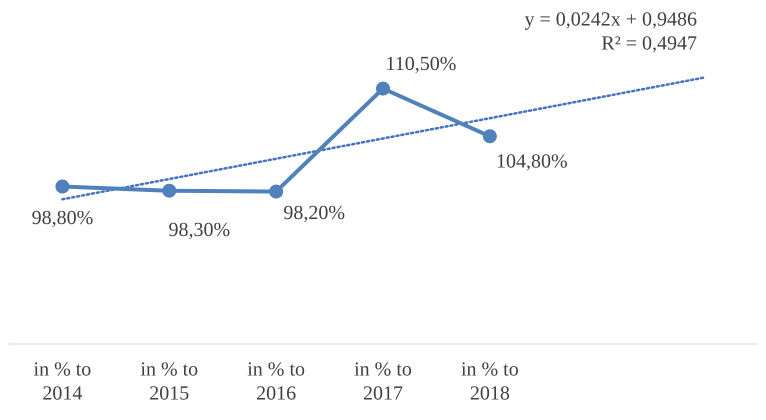 The image size is (766, 420). What do you see at coordinates (314, 213) in the screenshot?
I see `data-label: 98,20%` at bounding box center [314, 213].